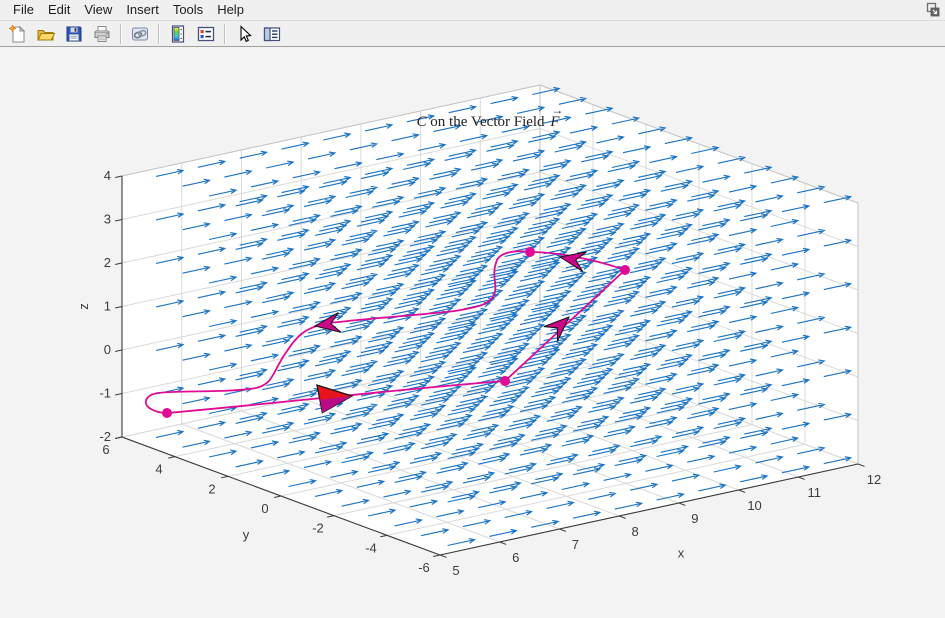 The image size is (945, 618). Describe the element at coordinates (455, 570) in the screenshot. I see `svg-text: 5` at that location.